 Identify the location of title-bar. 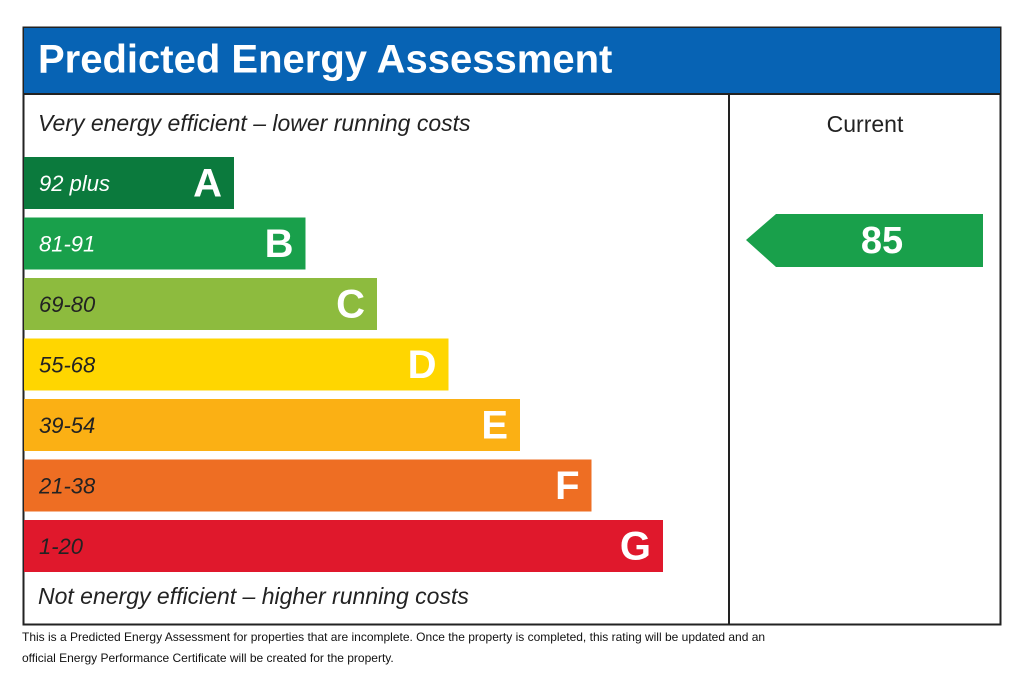
(512, 61).